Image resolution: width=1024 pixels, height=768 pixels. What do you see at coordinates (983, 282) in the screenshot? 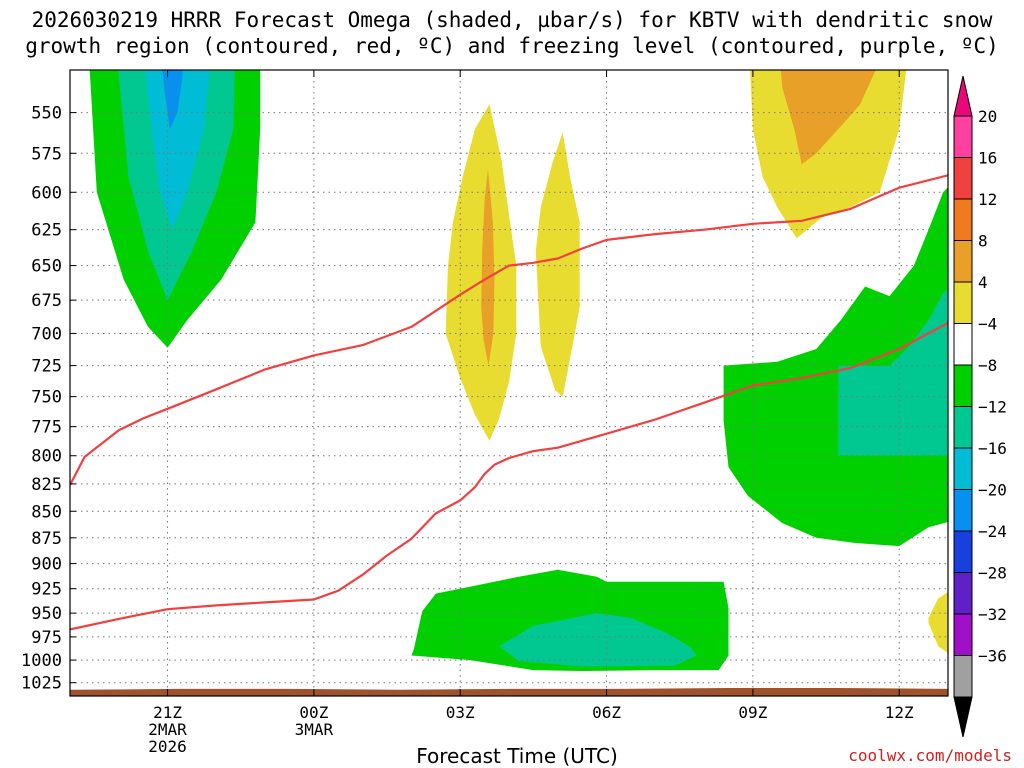
I see `colorbar-label: 4` at bounding box center [983, 282].